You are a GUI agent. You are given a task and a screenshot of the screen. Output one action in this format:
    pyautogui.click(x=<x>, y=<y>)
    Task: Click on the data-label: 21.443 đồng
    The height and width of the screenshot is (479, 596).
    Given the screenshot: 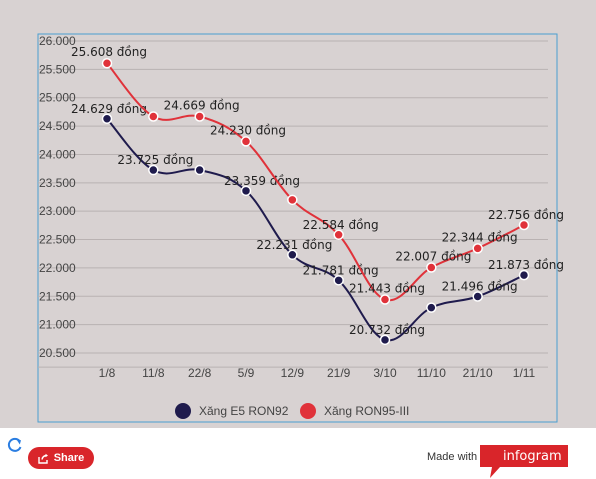 What is the action you would take?
    pyautogui.click(x=387, y=289)
    